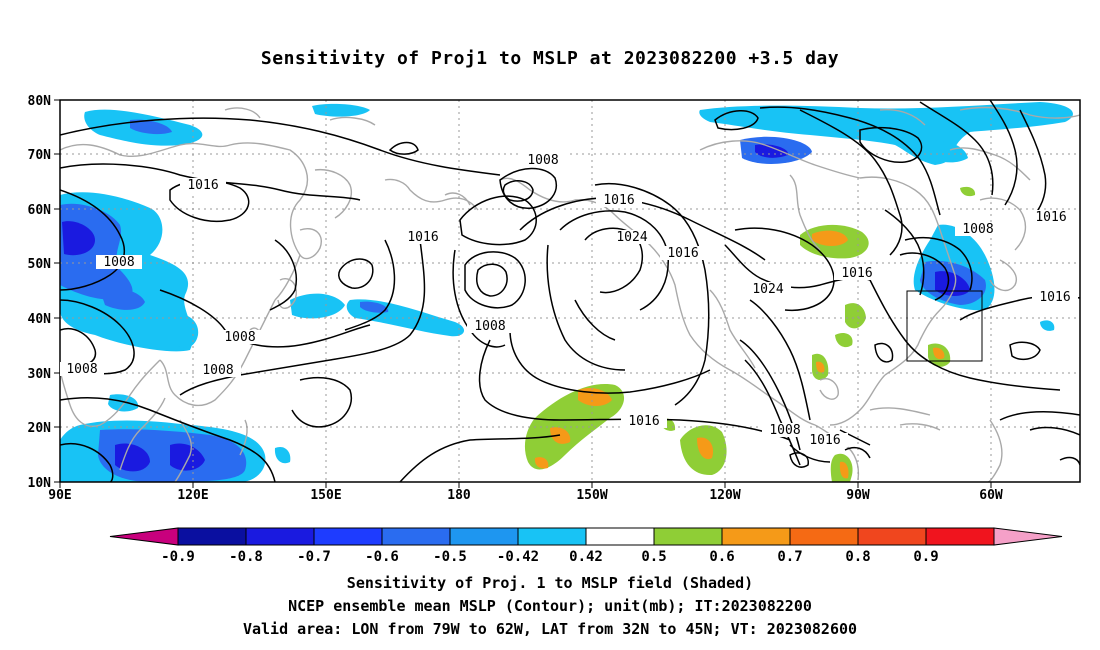  I want to click on shade-east-pacific-orange, so click(705, 448).